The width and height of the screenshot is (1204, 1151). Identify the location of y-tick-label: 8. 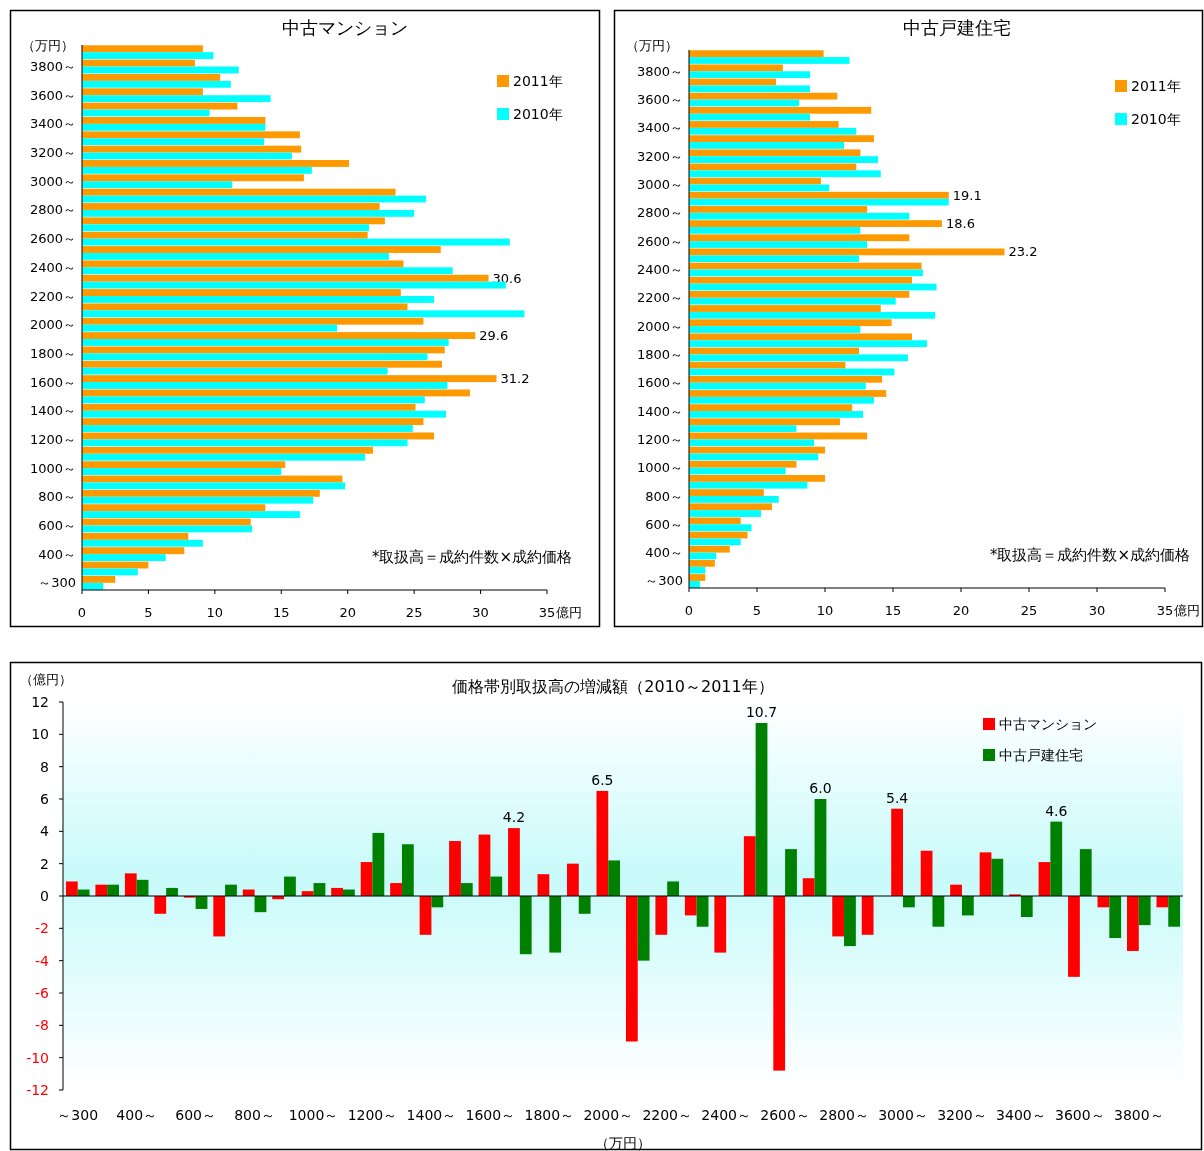
(44, 766).